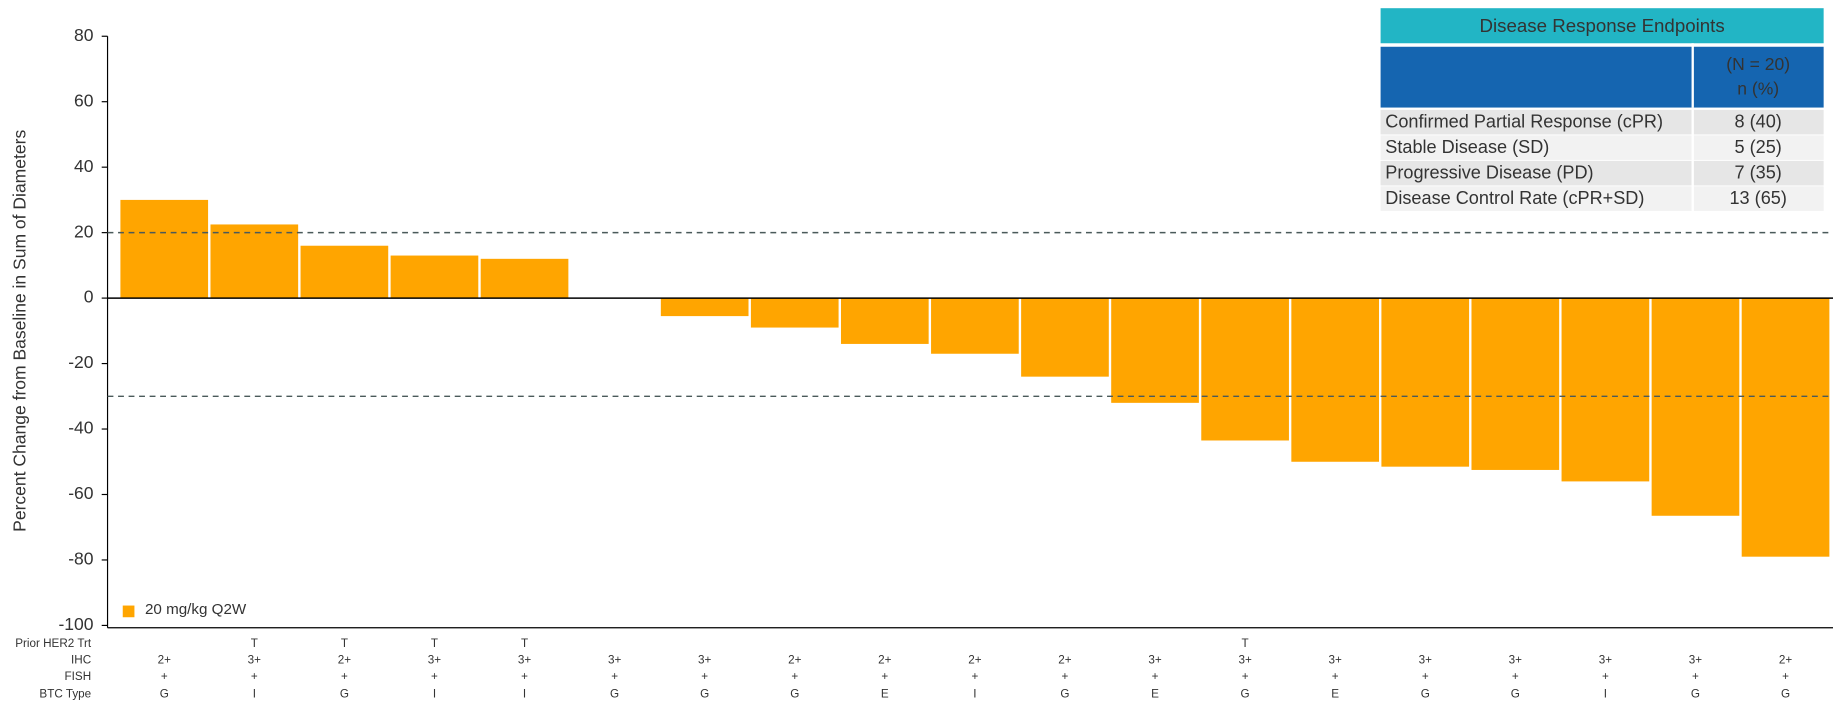  Describe the element at coordinates (1758, 89) in the screenshot. I see `table-header: n (%)` at that location.